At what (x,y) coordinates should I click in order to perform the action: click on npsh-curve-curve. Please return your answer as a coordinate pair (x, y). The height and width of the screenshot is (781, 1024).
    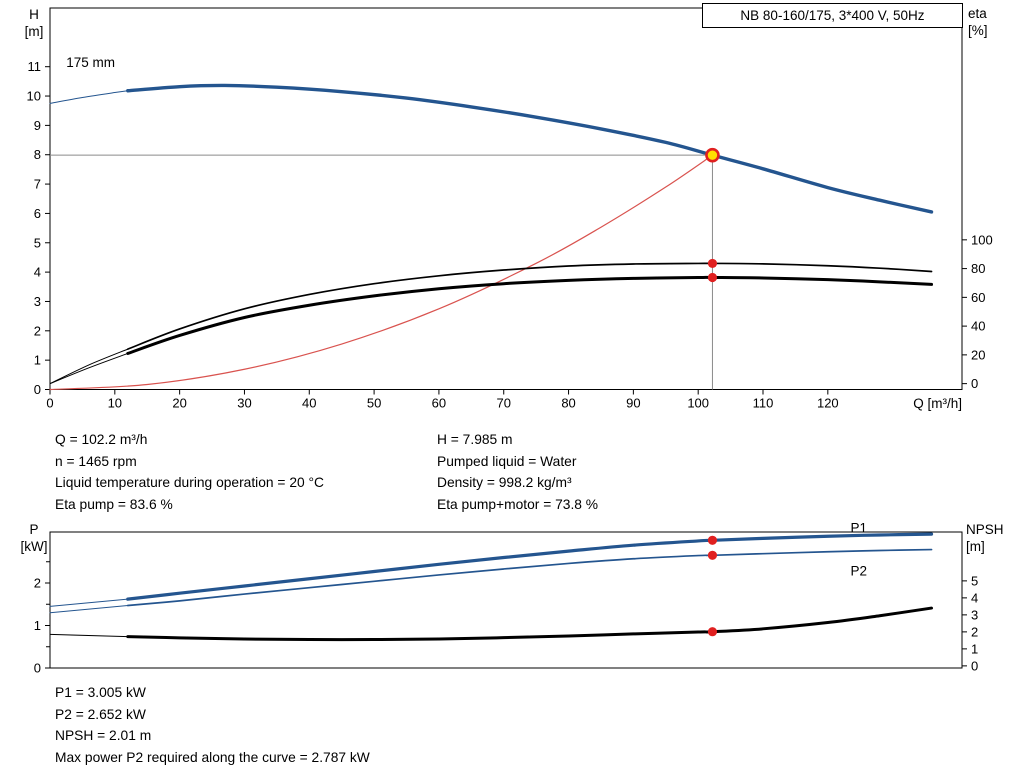
    Looking at the image, I should click on (530, 624).